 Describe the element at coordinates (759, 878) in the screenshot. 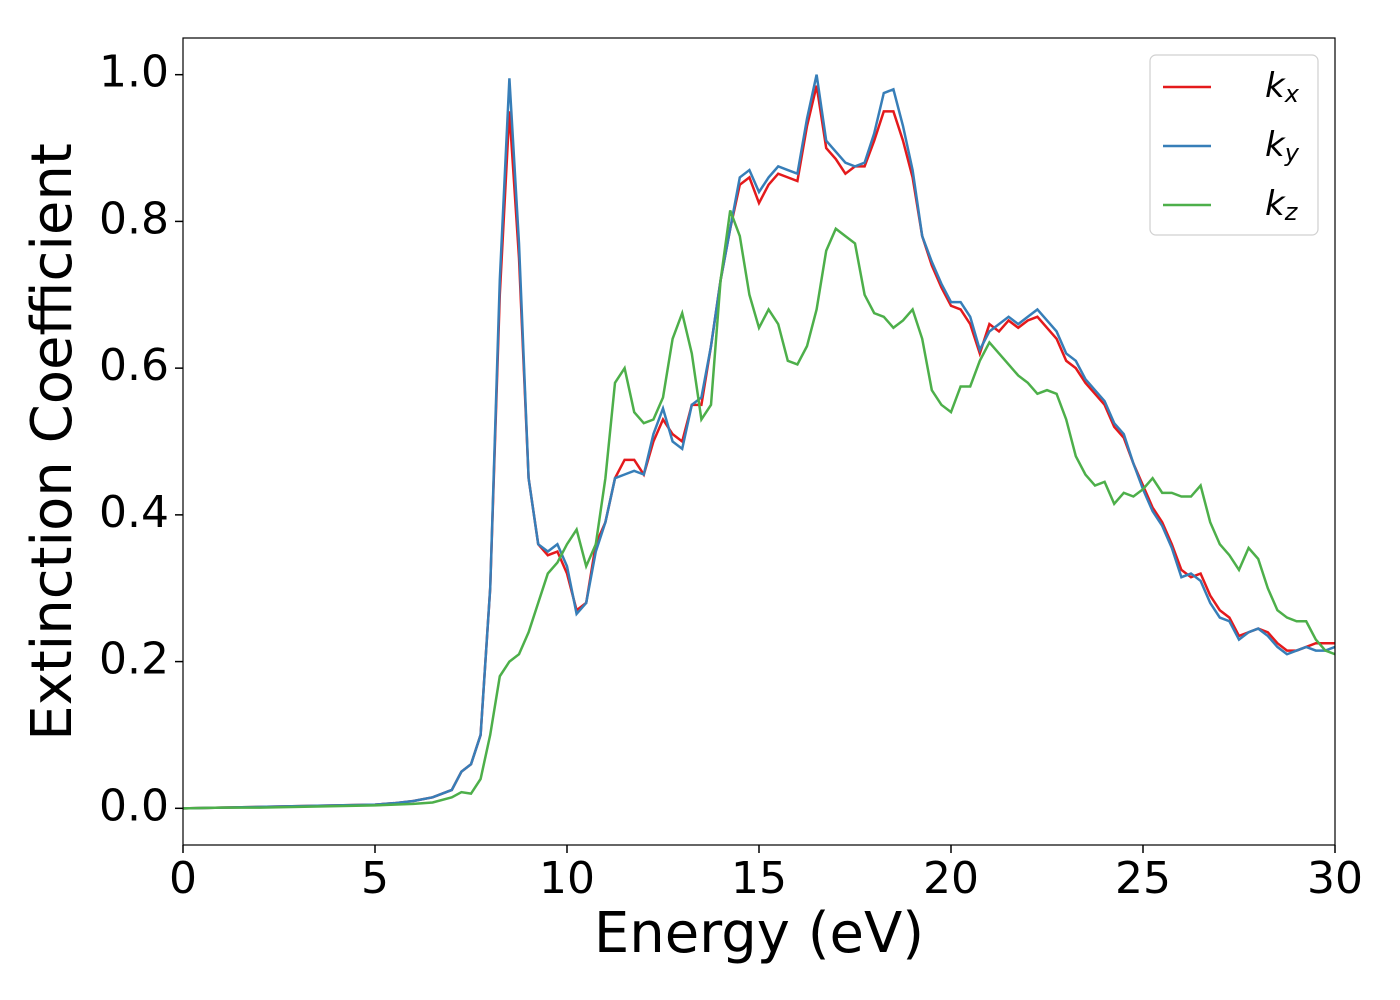

I see `x-tick-label: 15` at that location.